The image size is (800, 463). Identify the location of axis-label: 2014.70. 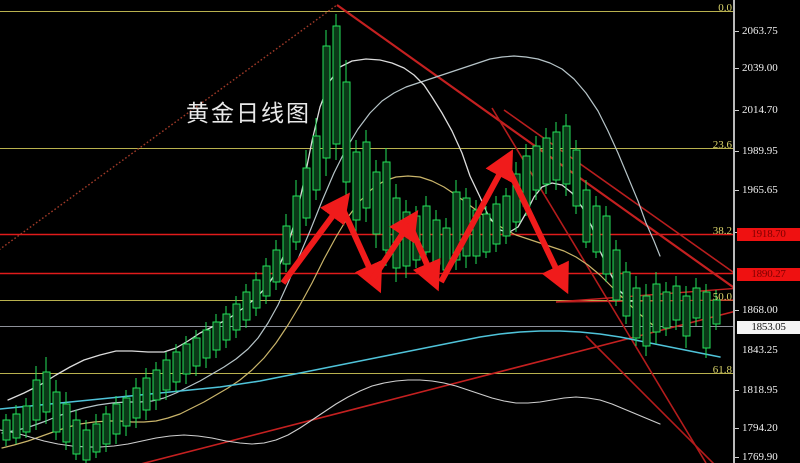
(760, 110).